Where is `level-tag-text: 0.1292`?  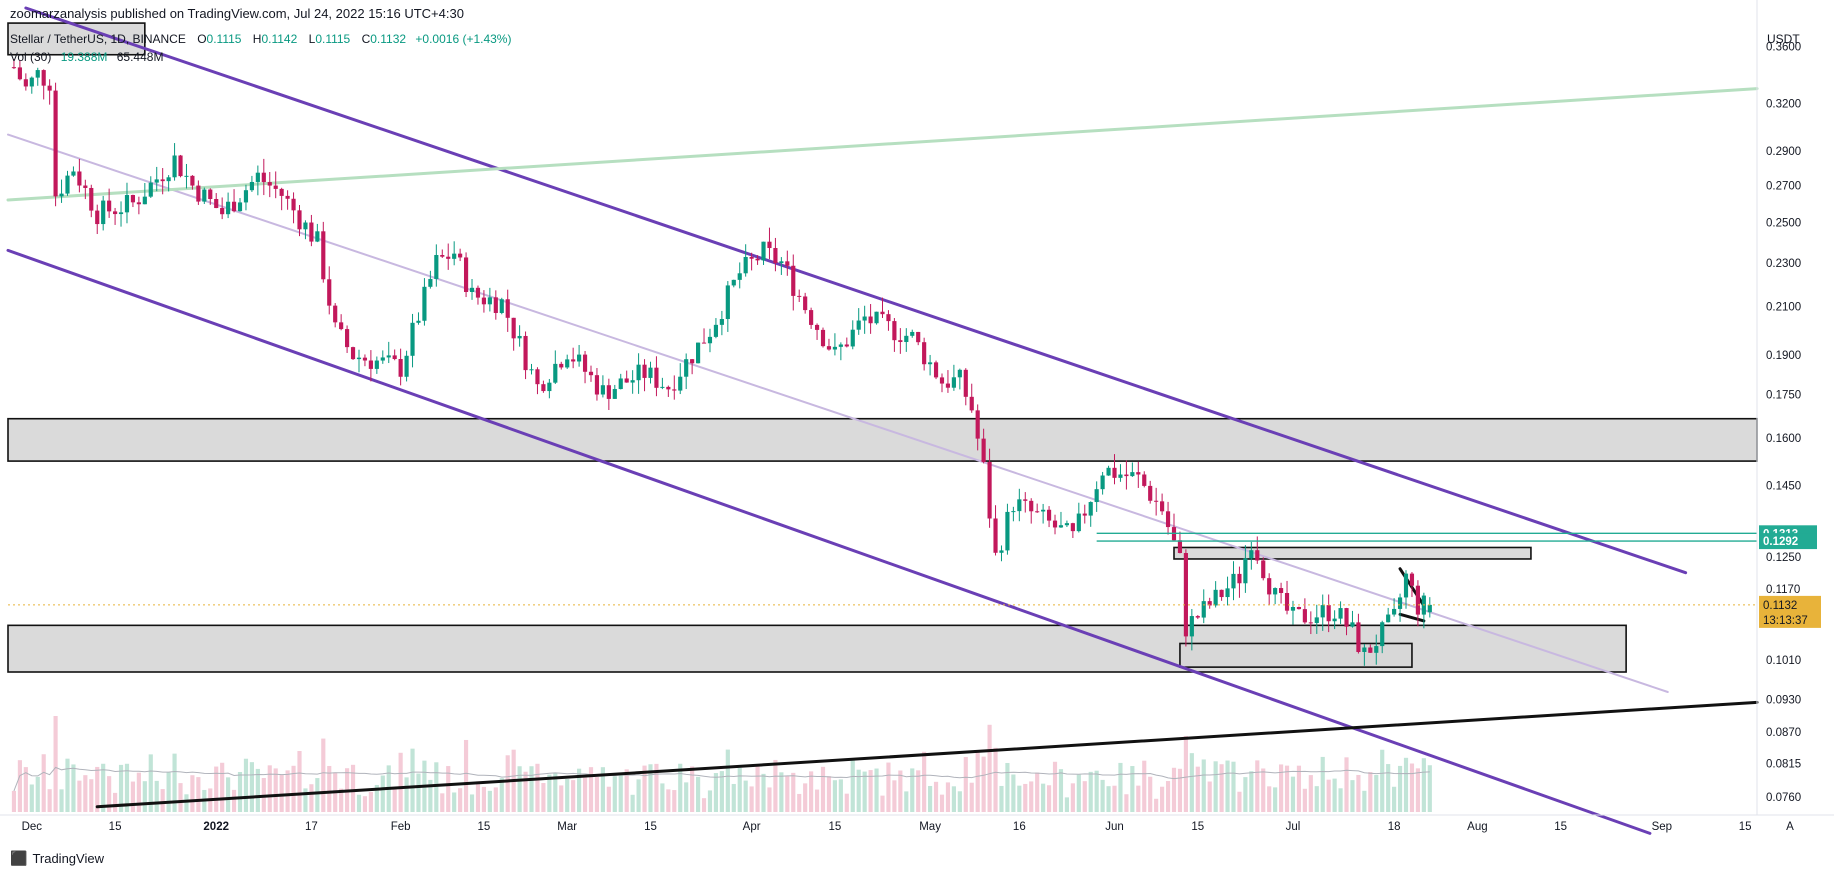 level-tag-text: 0.1292 is located at coordinates (1780, 542).